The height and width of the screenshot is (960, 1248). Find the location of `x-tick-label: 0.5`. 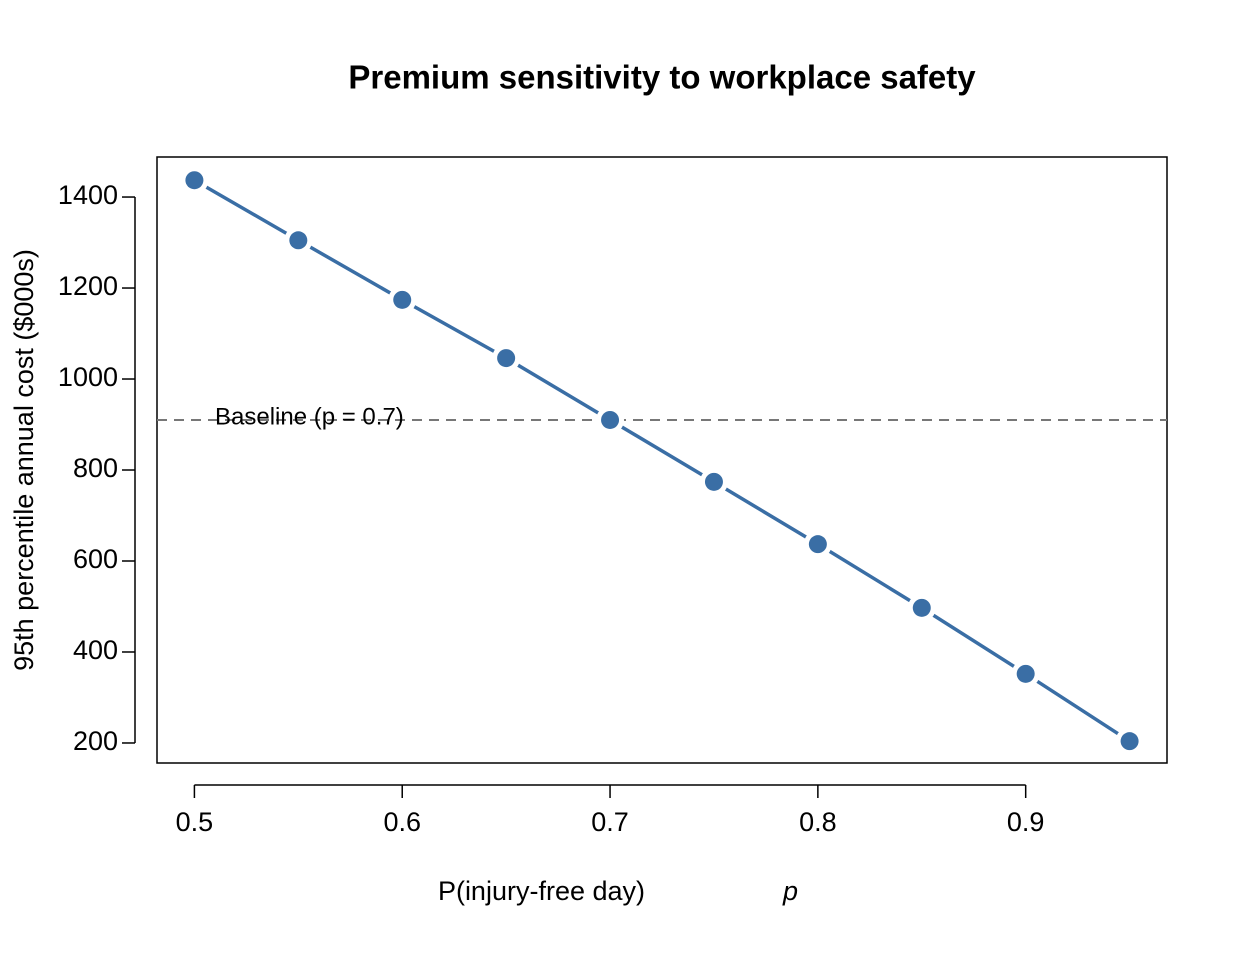

x-tick-label: 0.5 is located at coordinates (195, 822).